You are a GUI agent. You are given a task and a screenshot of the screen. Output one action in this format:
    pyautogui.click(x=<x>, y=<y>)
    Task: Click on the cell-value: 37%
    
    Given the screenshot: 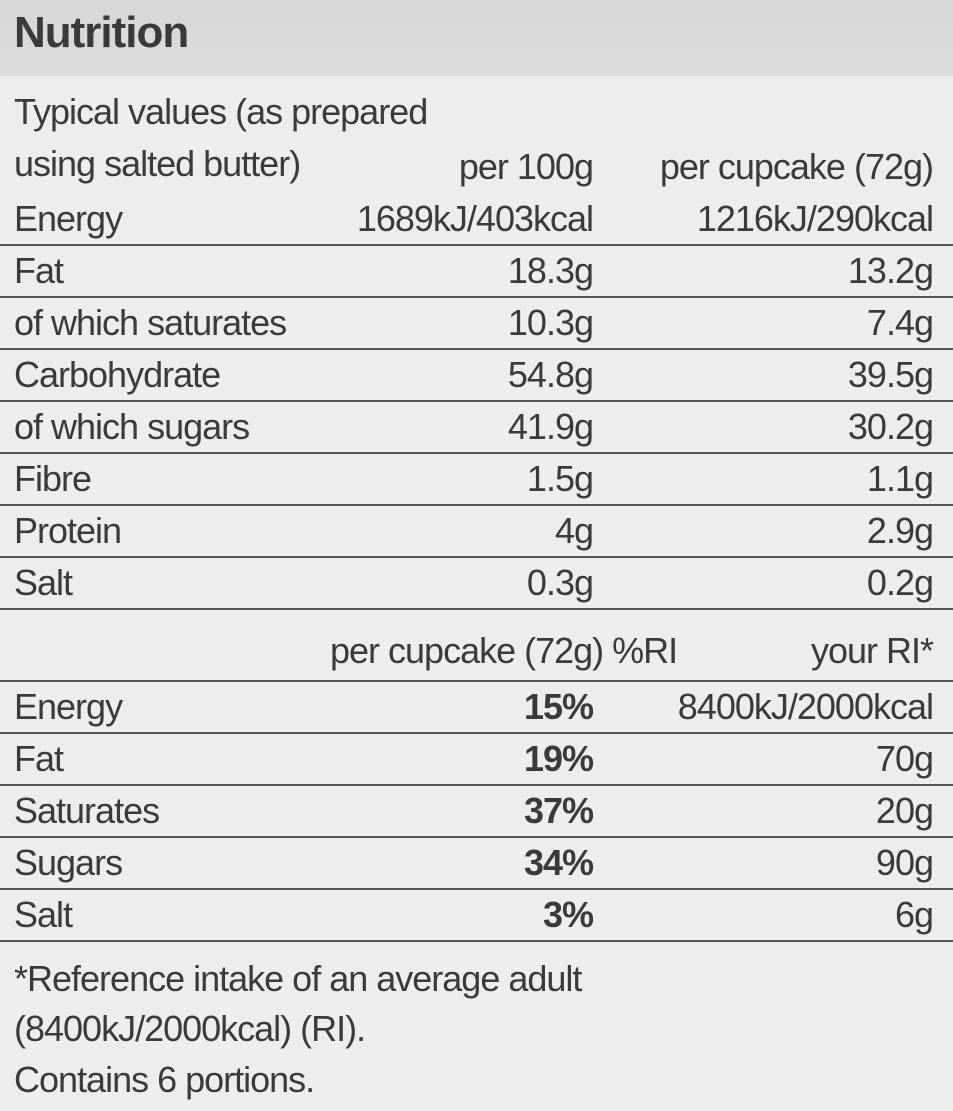 What is the action you would take?
    pyautogui.click(x=558, y=810)
    